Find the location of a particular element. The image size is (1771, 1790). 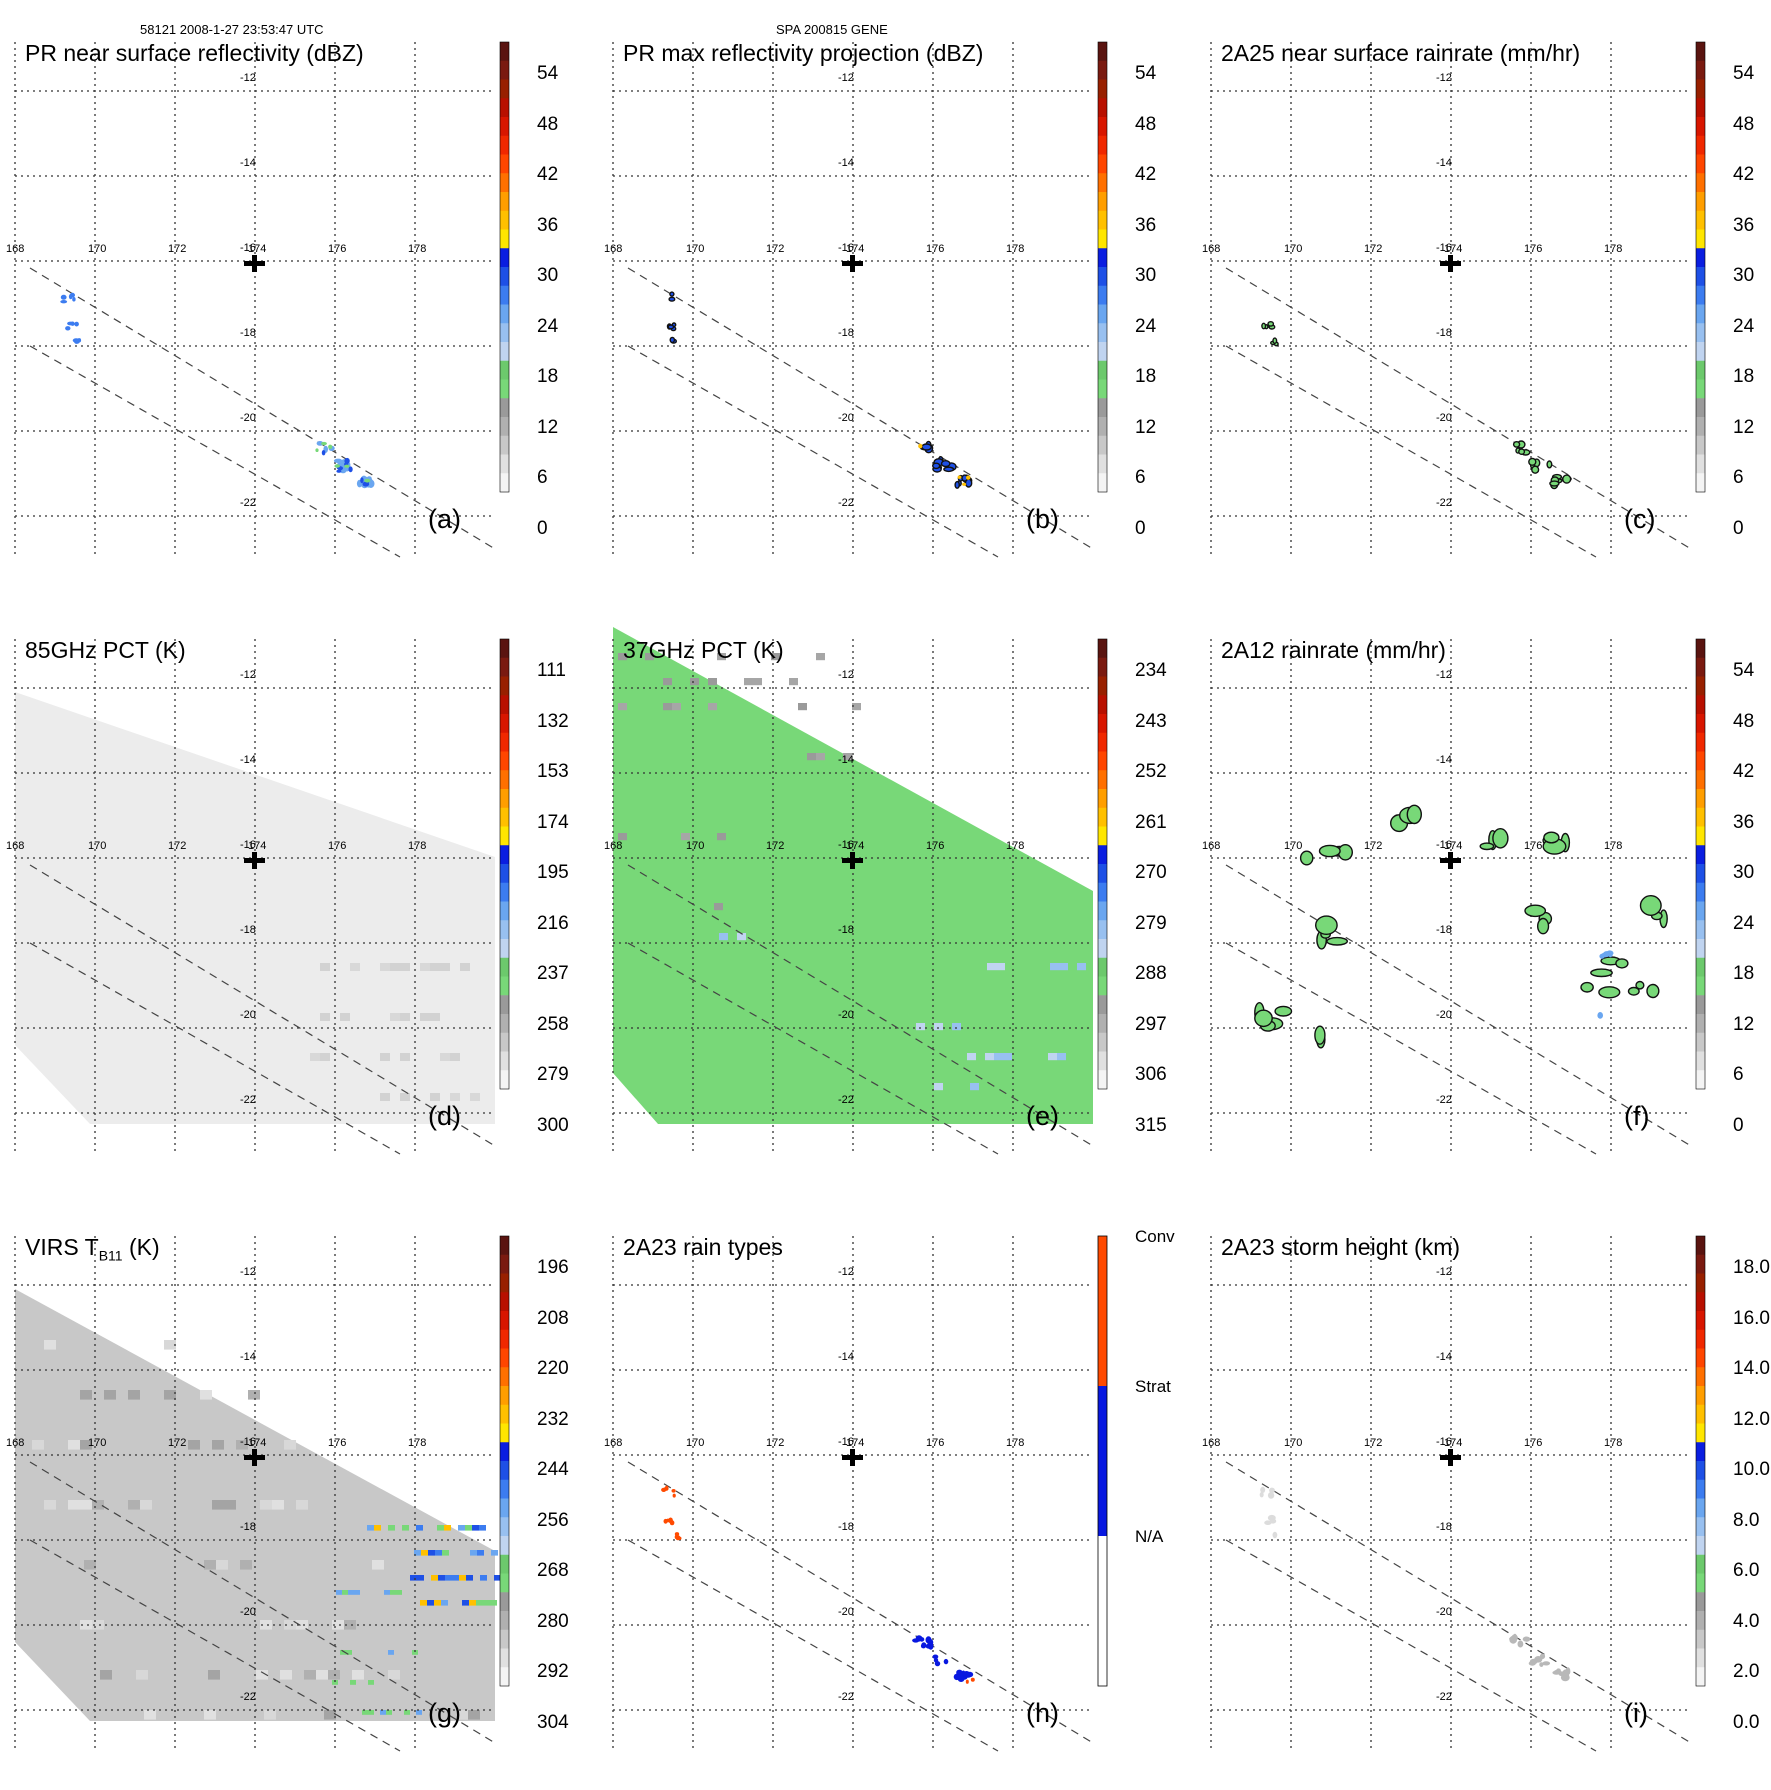

colorbar-tick-label: 304 is located at coordinates (553, 1722).